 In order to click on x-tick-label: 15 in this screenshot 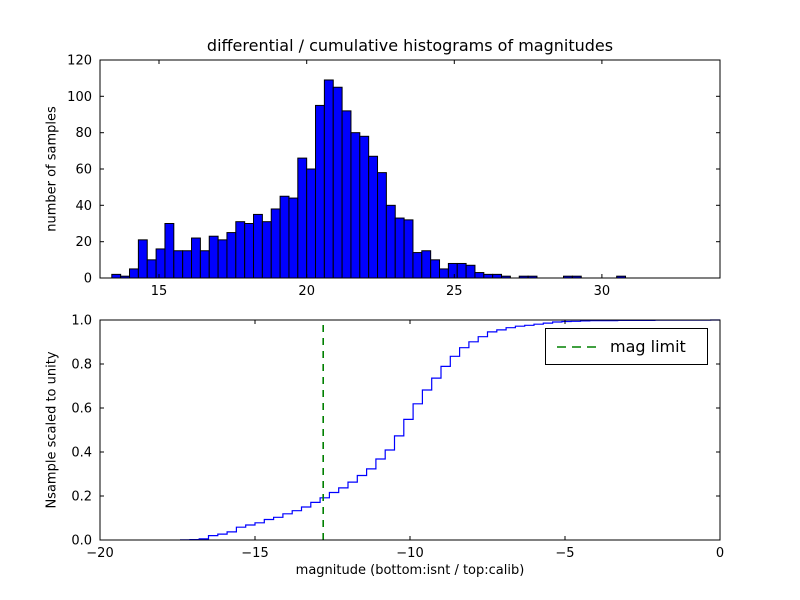, I will do `click(159, 291)`.